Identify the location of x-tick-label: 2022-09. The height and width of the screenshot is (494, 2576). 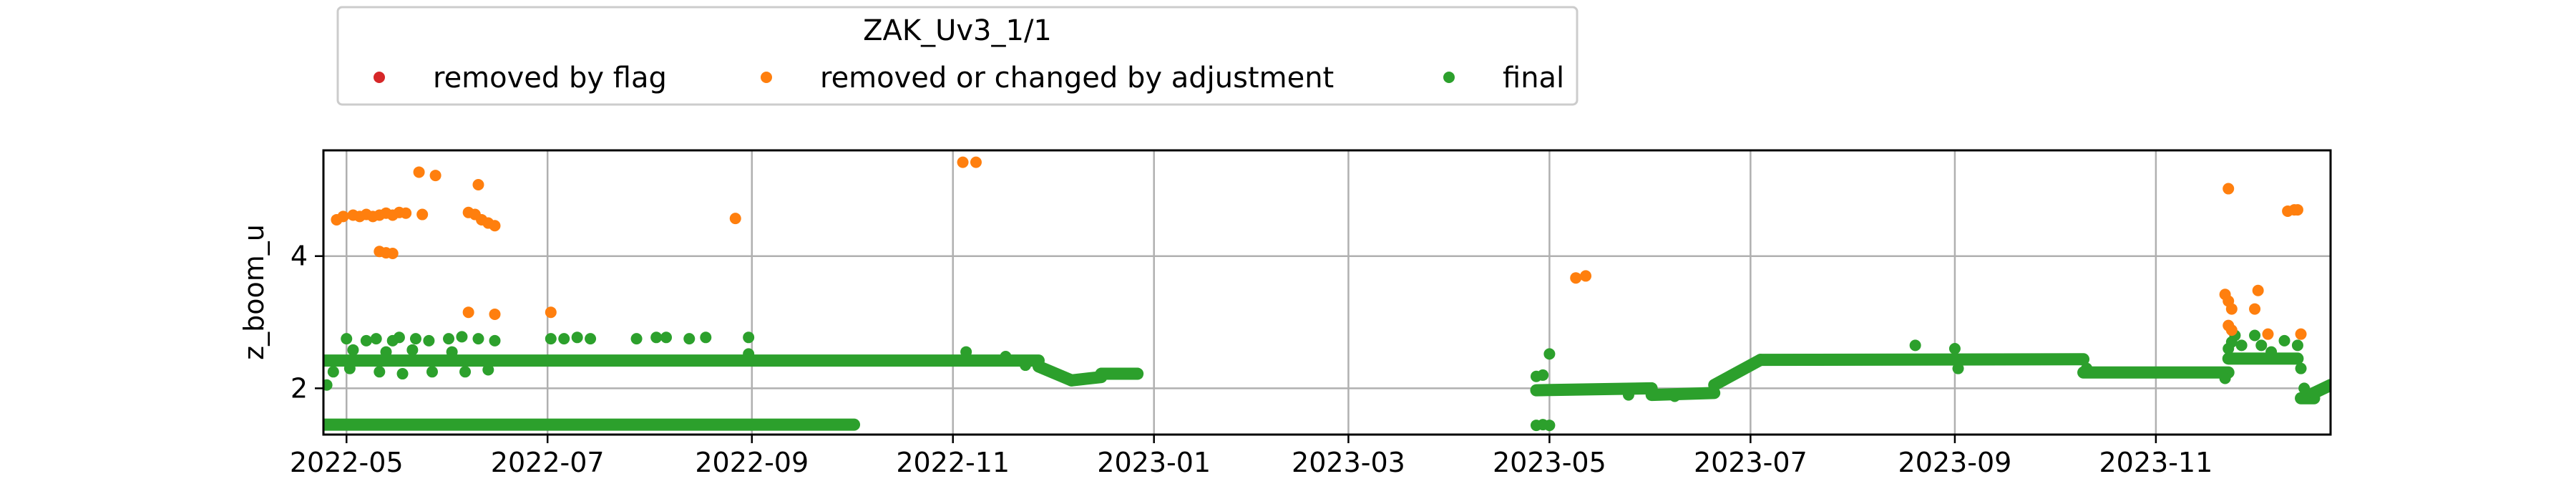
(752, 462).